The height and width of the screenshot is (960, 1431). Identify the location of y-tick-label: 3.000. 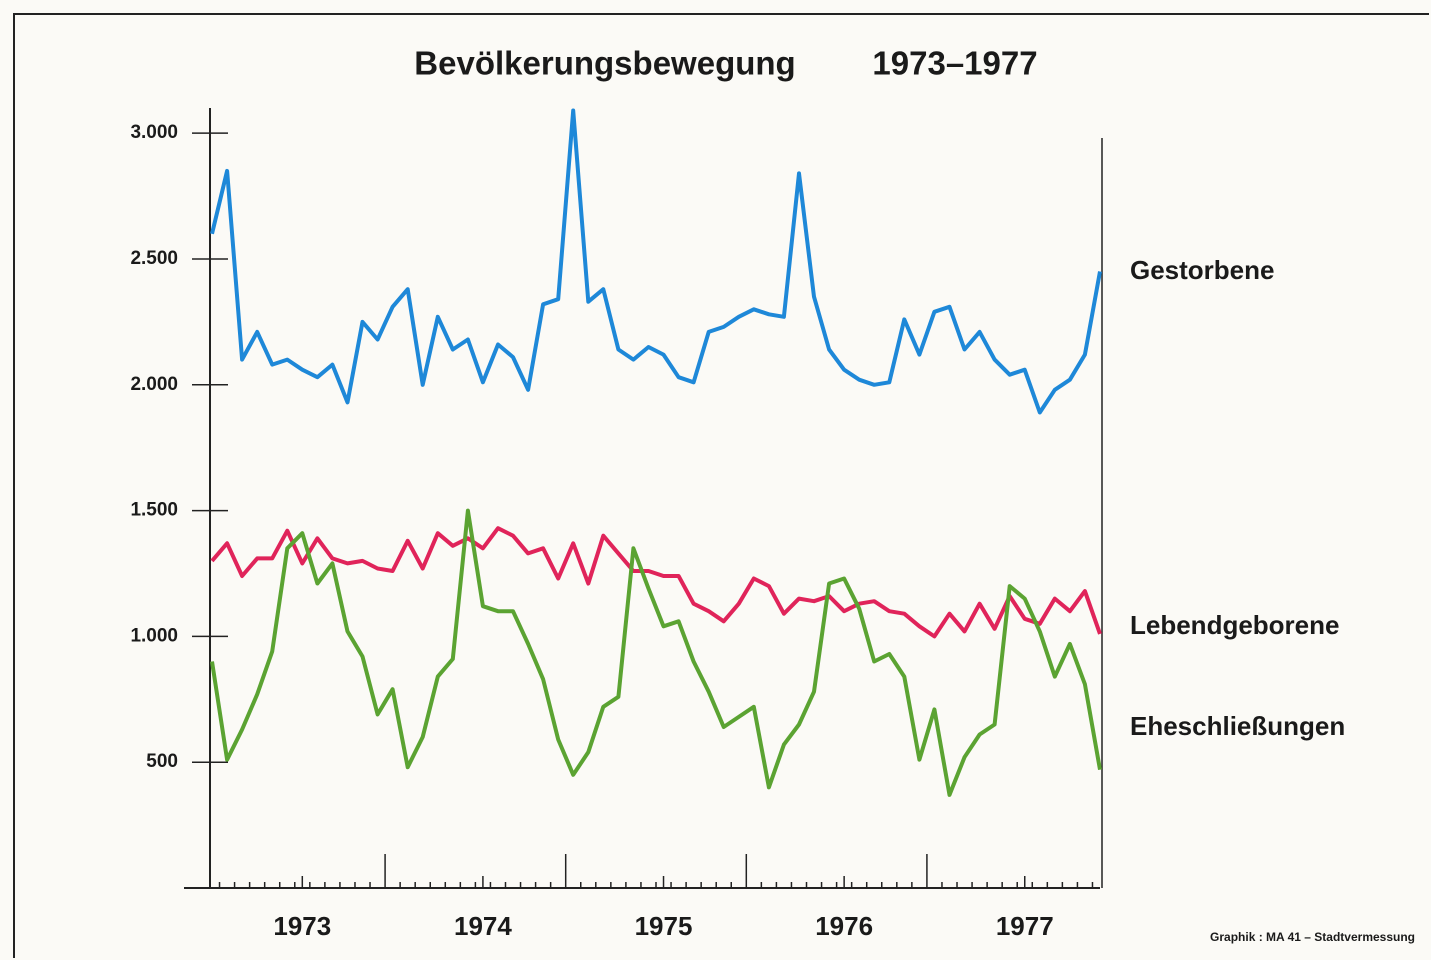
(154, 132).